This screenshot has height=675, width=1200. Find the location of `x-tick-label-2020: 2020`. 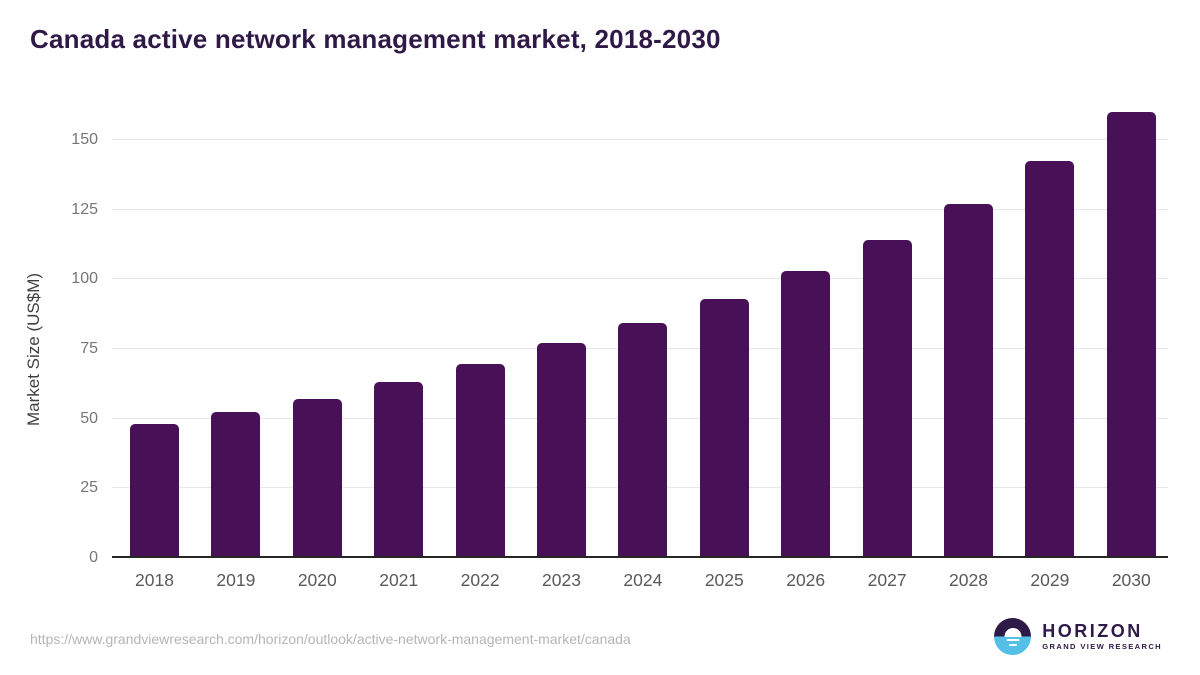

x-tick-label-2020: 2020 is located at coordinates (317, 580).